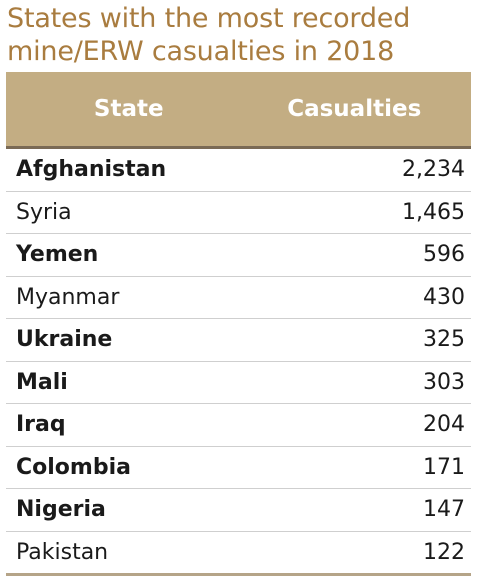 This screenshot has width=486, height=576. Describe the element at coordinates (238, 383) in the screenshot. I see `table-row: Mali 303` at that location.